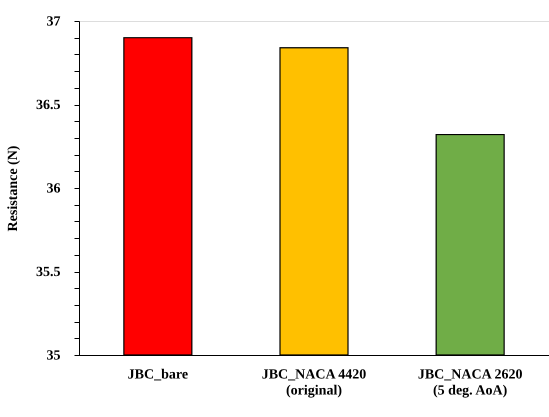 The image size is (549, 417). What do you see at coordinates (48, 272) in the screenshot?
I see `y-tick-label: 35.5` at bounding box center [48, 272].